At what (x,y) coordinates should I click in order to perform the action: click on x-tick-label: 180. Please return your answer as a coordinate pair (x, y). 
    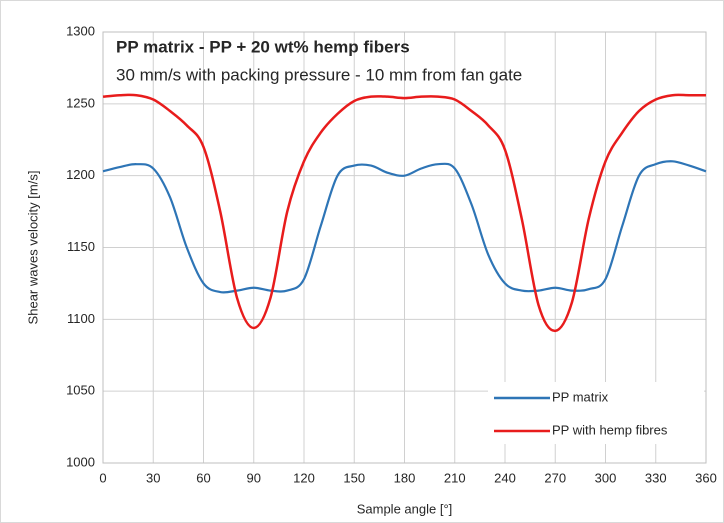
    Looking at the image, I should click on (405, 477).